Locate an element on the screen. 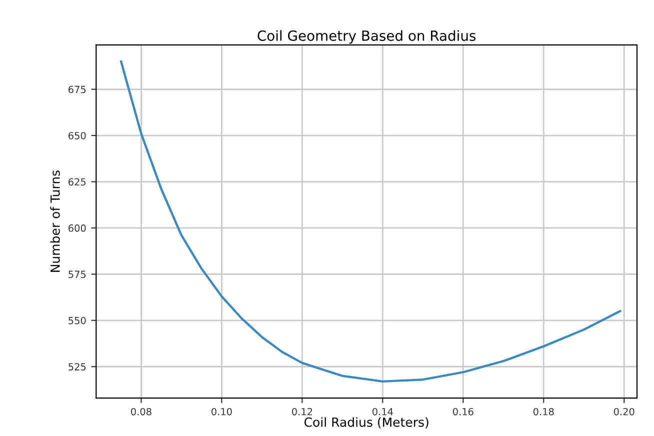 The image size is (654, 436). y-tick-label: 675 is located at coordinates (77, 90).